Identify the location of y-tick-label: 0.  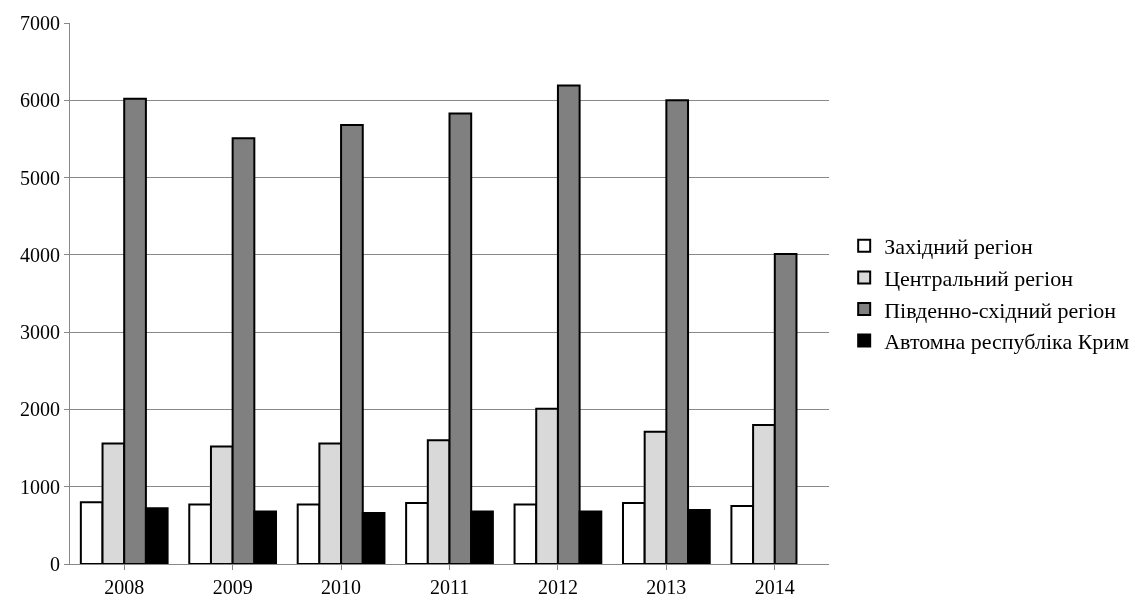
(55, 564).